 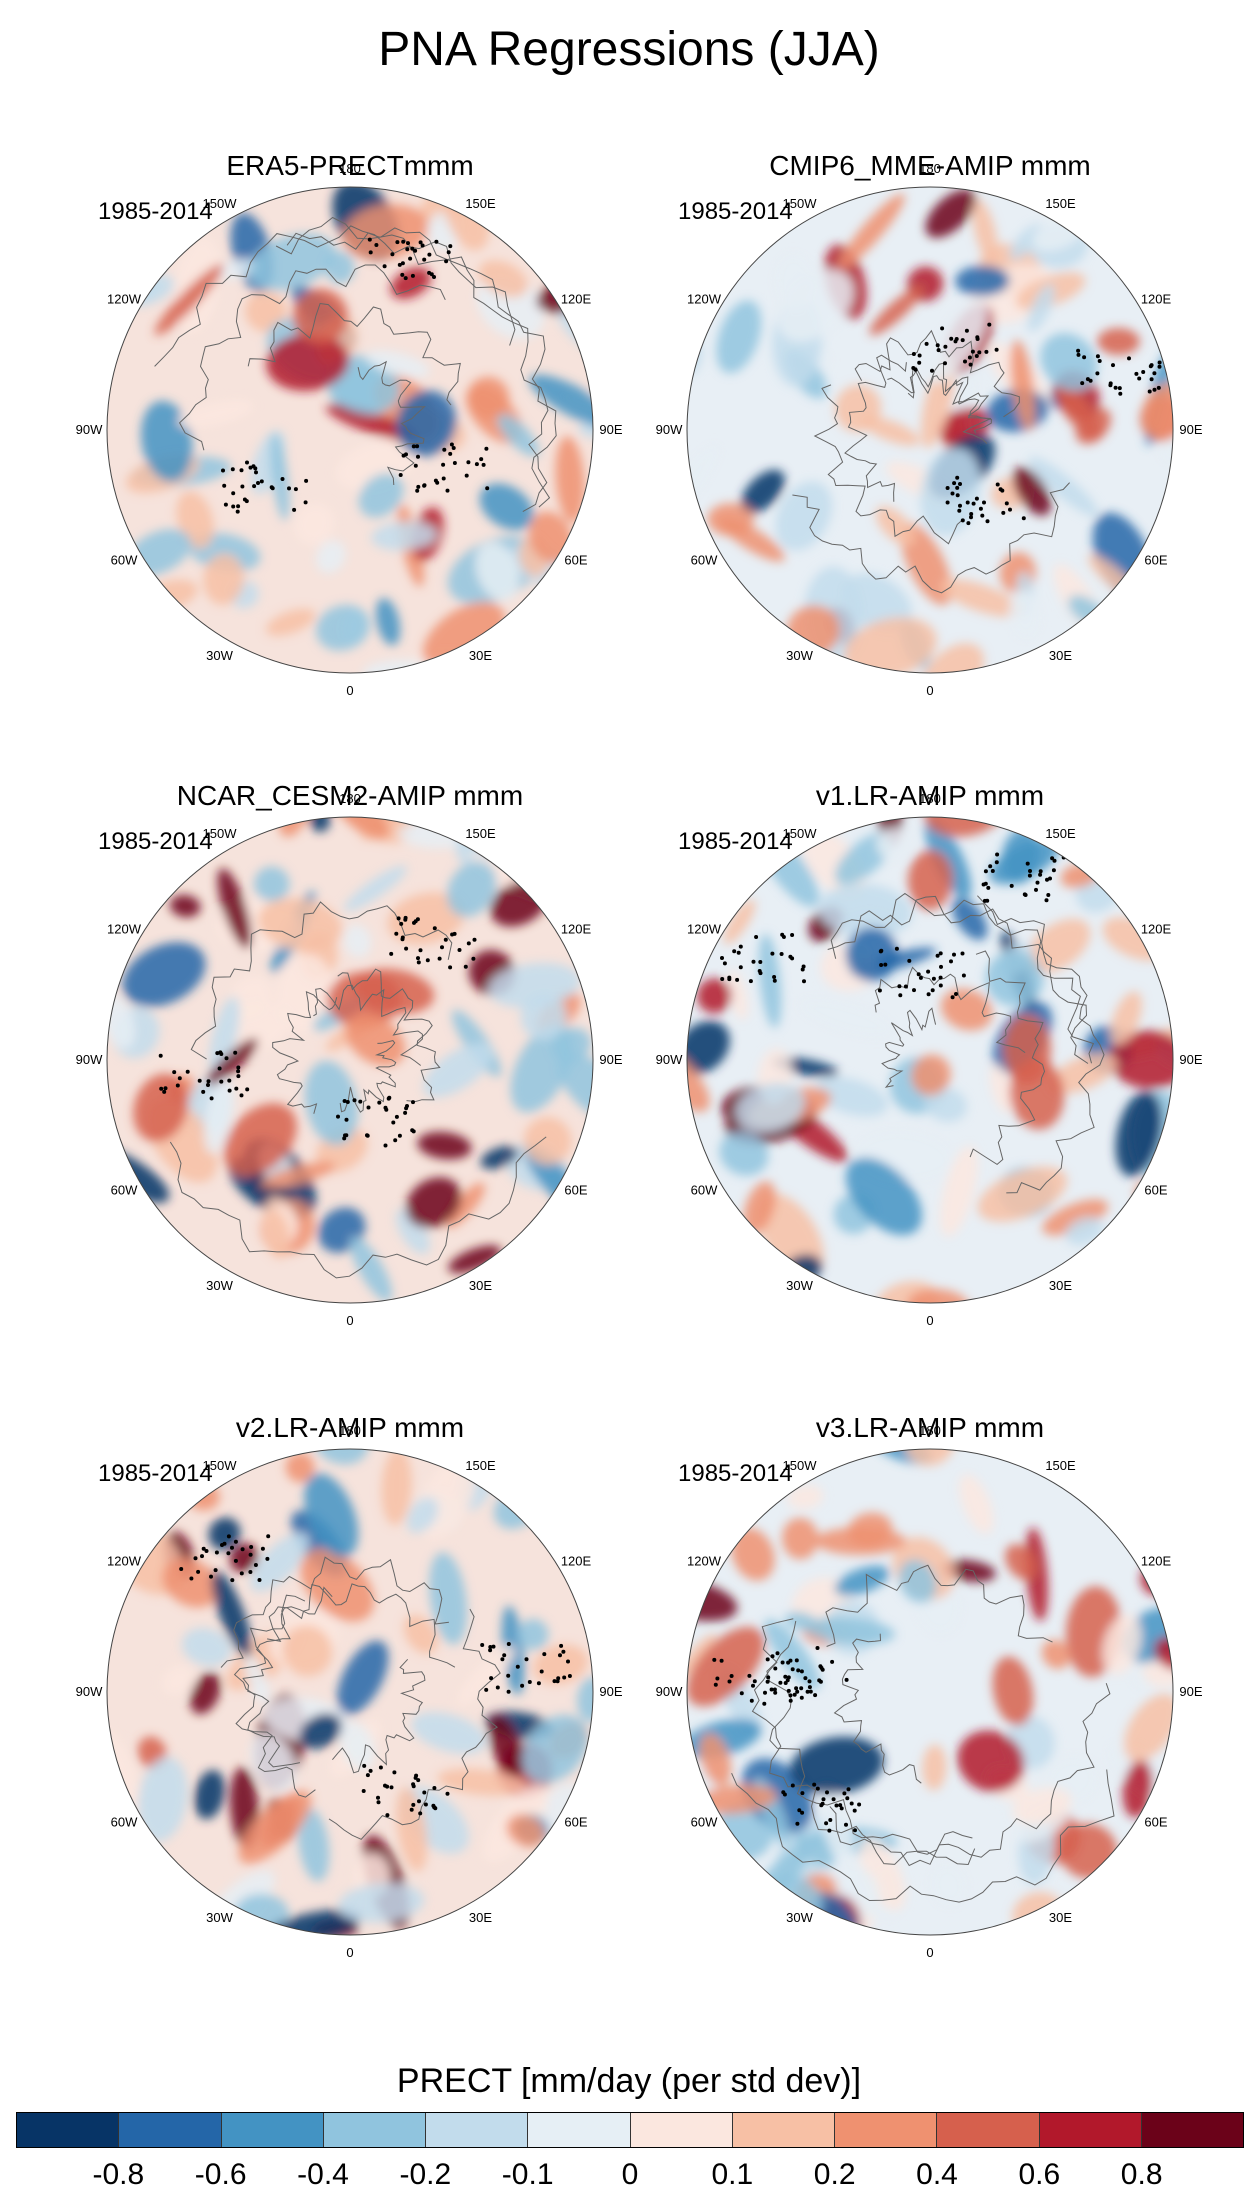 What do you see at coordinates (704, 1822) in the screenshot?
I see `longitude-label: 60W` at bounding box center [704, 1822].